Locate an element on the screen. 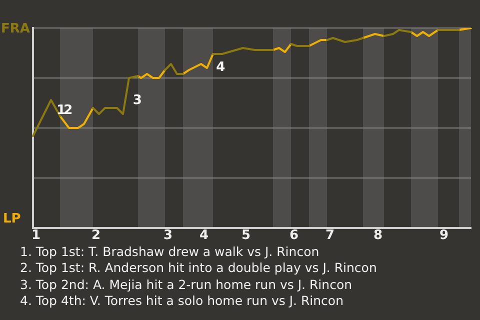 The image size is (480, 320). text: 3. Top 2nd: A. Mejia hit a 2-run home run vs J. Rincon is located at coordinates (187, 285).